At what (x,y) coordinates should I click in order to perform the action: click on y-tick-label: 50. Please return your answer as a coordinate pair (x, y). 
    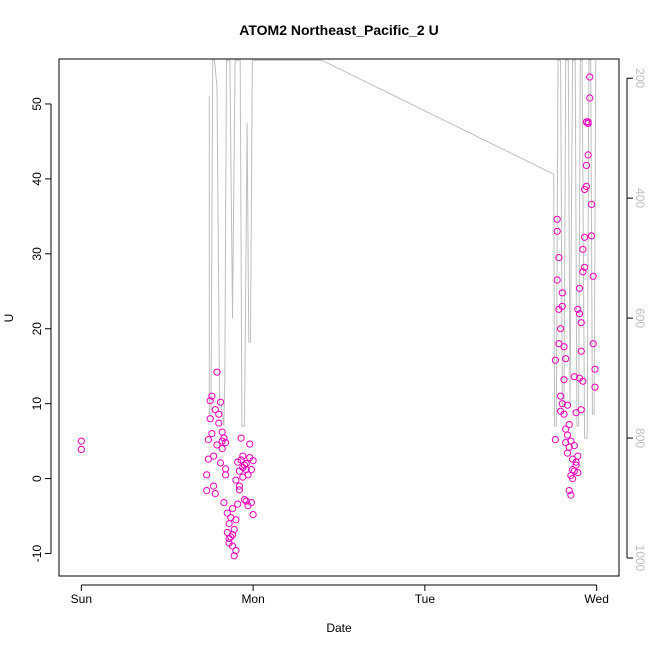
    Looking at the image, I should click on (37, 104).